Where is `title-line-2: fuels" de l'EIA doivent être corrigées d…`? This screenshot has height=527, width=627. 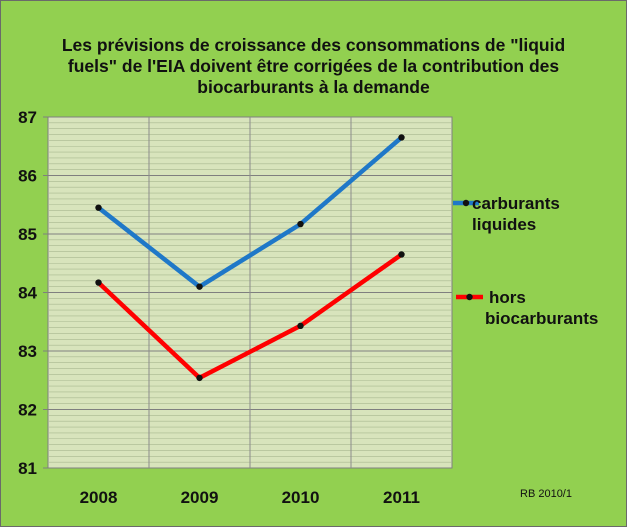
title-line-2: fuels" de l'EIA doivent être corrigées d… is located at coordinates (313, 66).